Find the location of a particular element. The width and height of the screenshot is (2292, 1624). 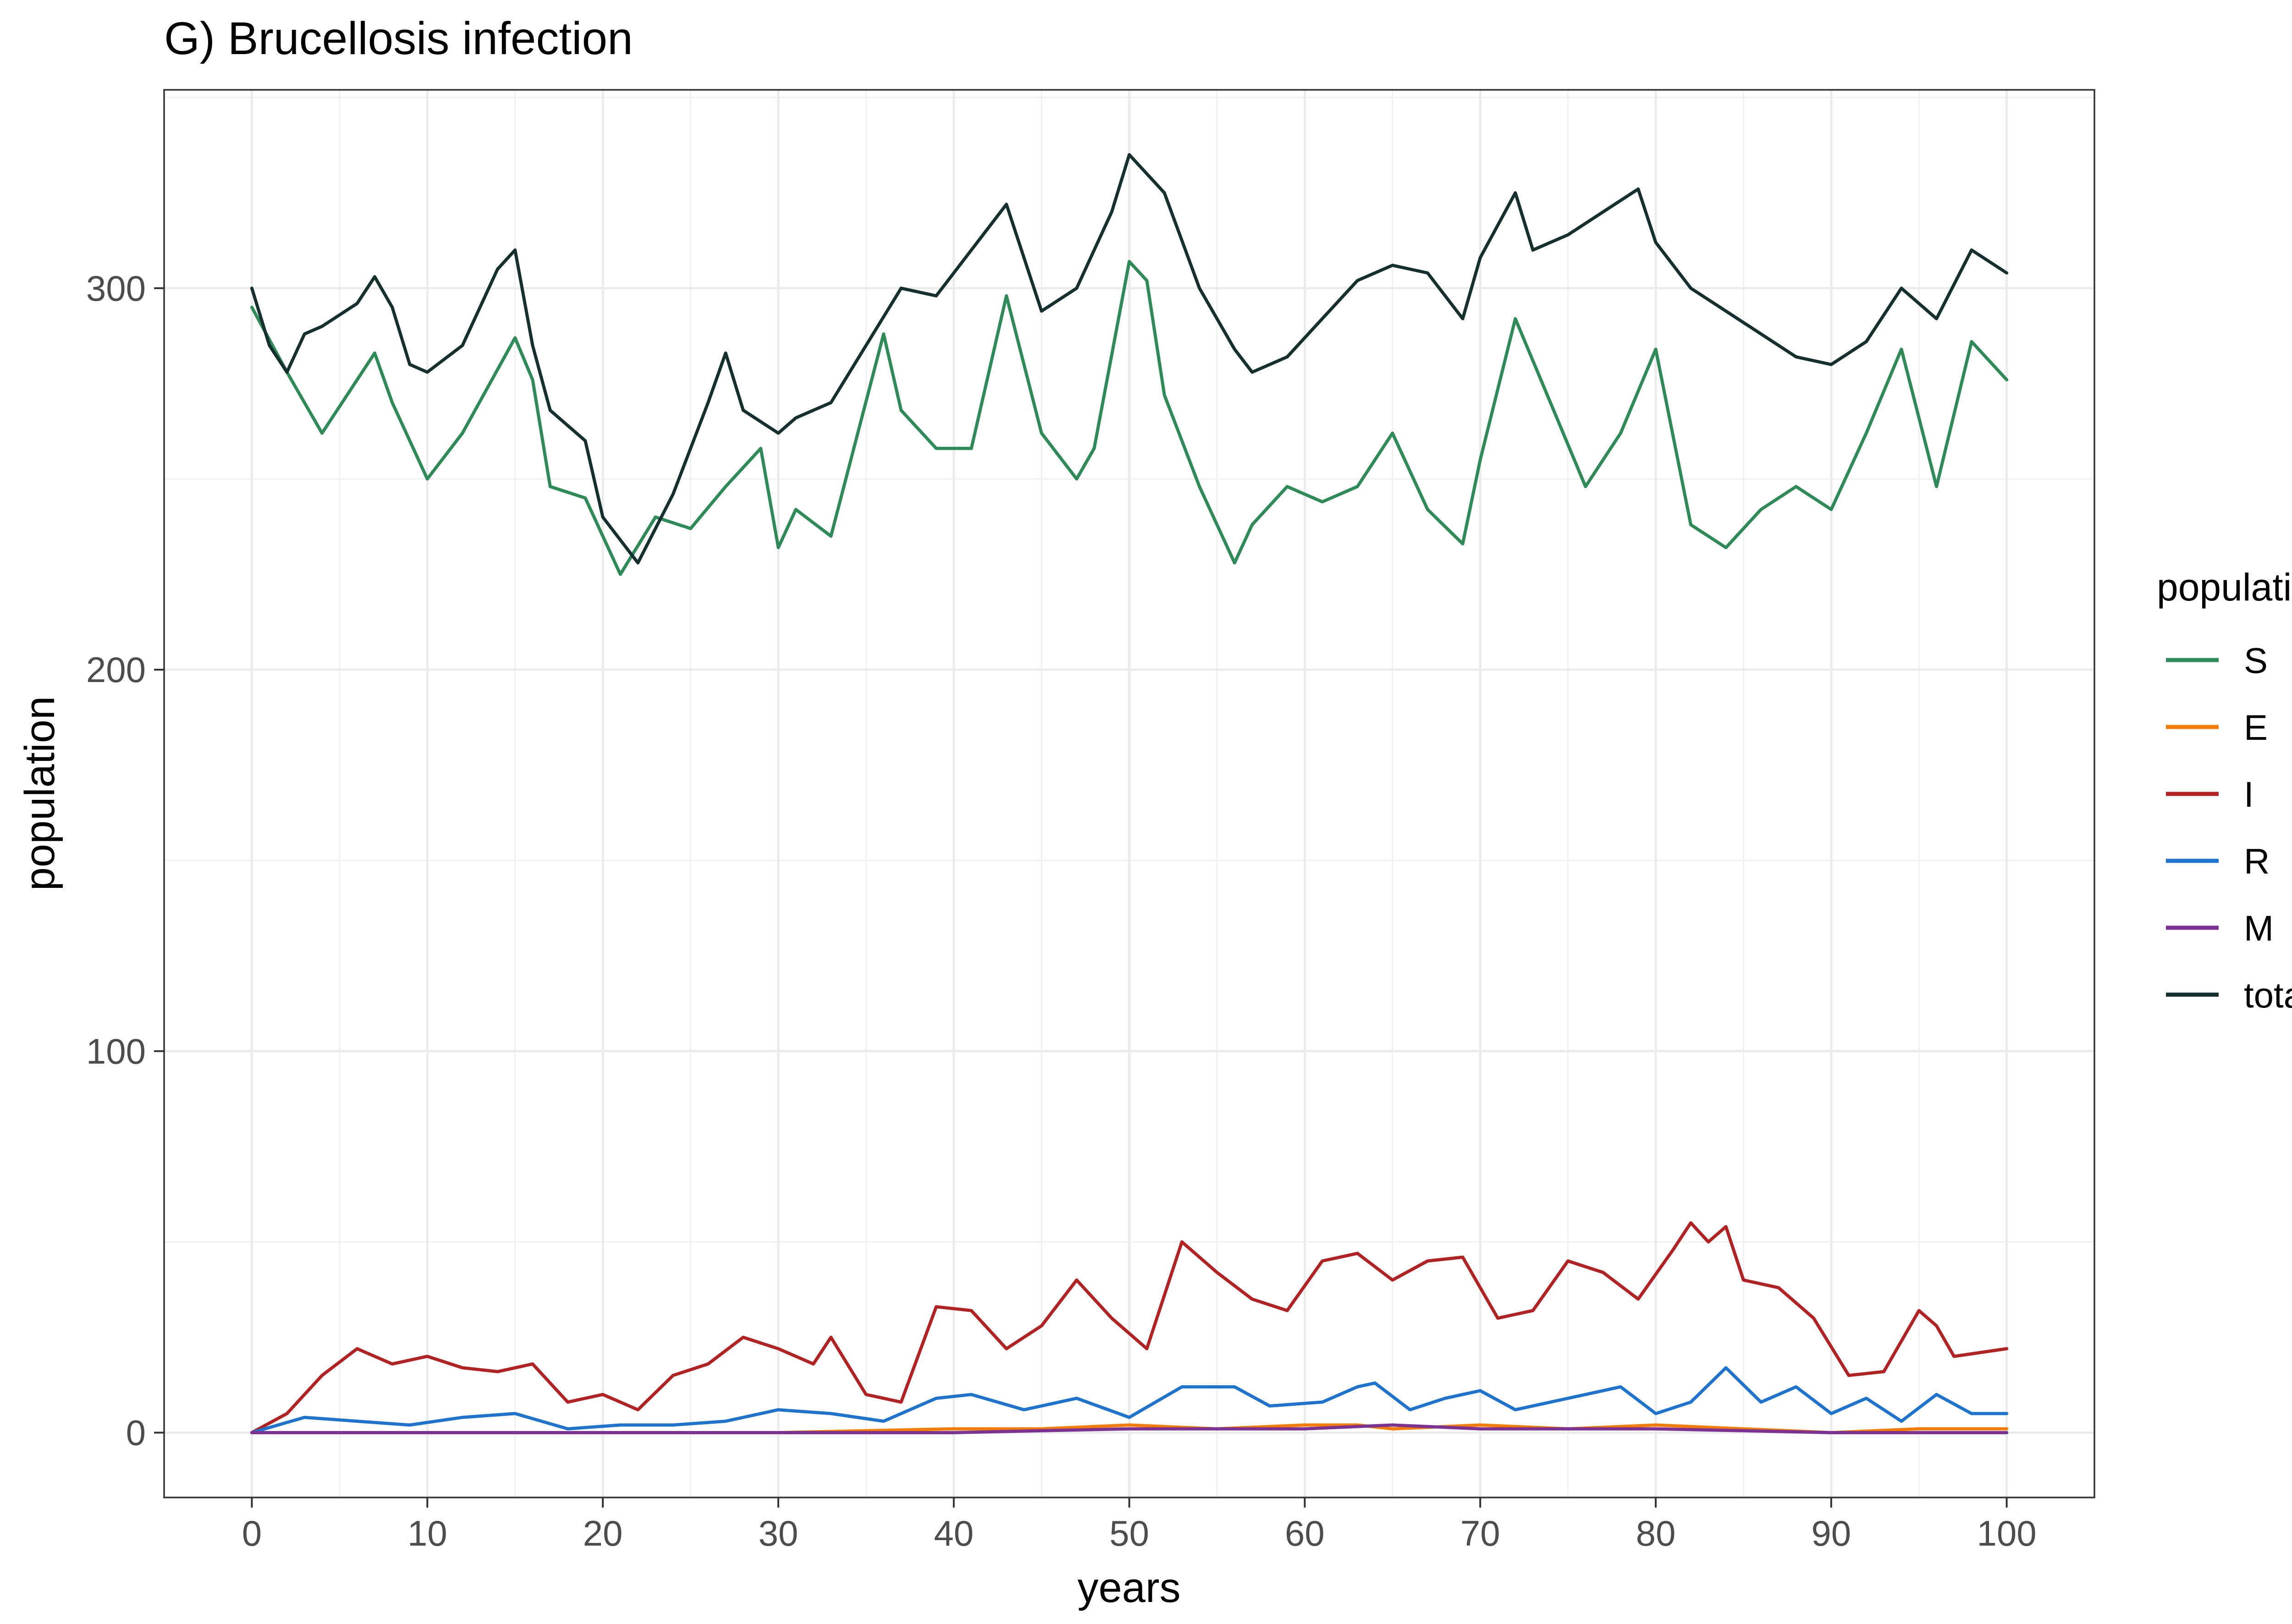

legend-label-I: I is located at coordinates (2249, 794).